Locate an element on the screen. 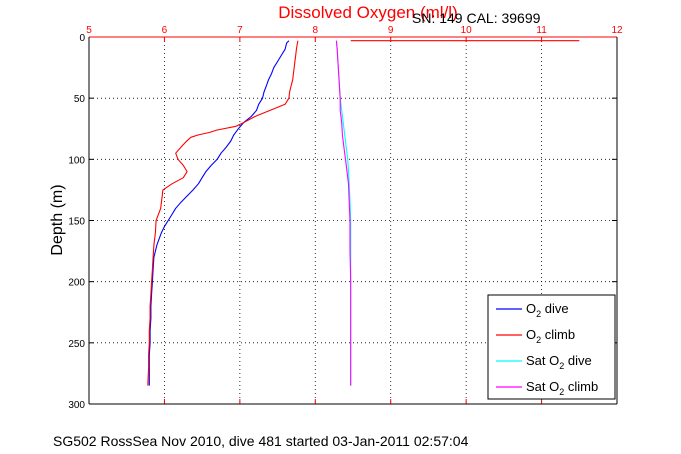 Image resolution: width=681 pixels, height=454 pixels. chart-title: Dissolved Oxygen (ml/l) is located at coordinates (368, 12).